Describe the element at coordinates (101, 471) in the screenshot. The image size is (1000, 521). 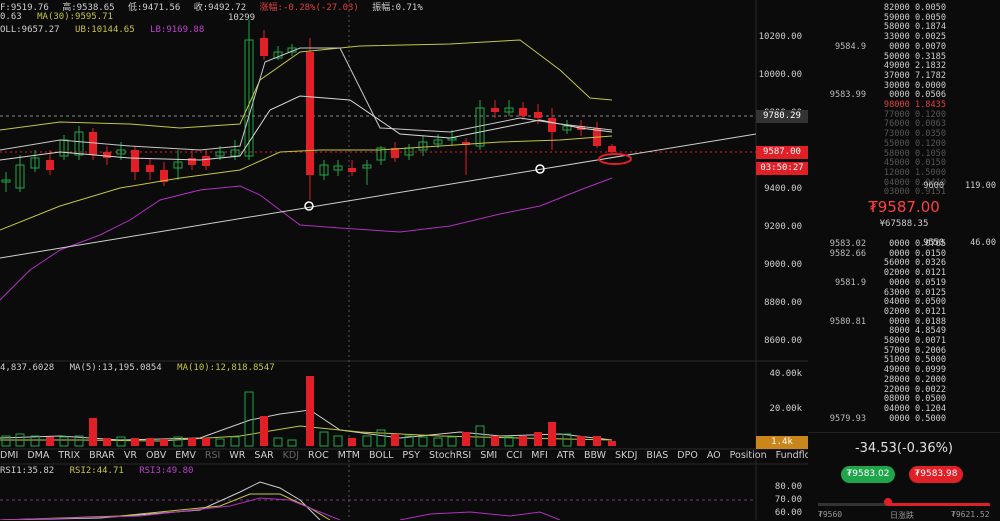
I see `rsi-info-row: RSI1:35.82 RSI2:44.71 RSI3:49.80` at that location.